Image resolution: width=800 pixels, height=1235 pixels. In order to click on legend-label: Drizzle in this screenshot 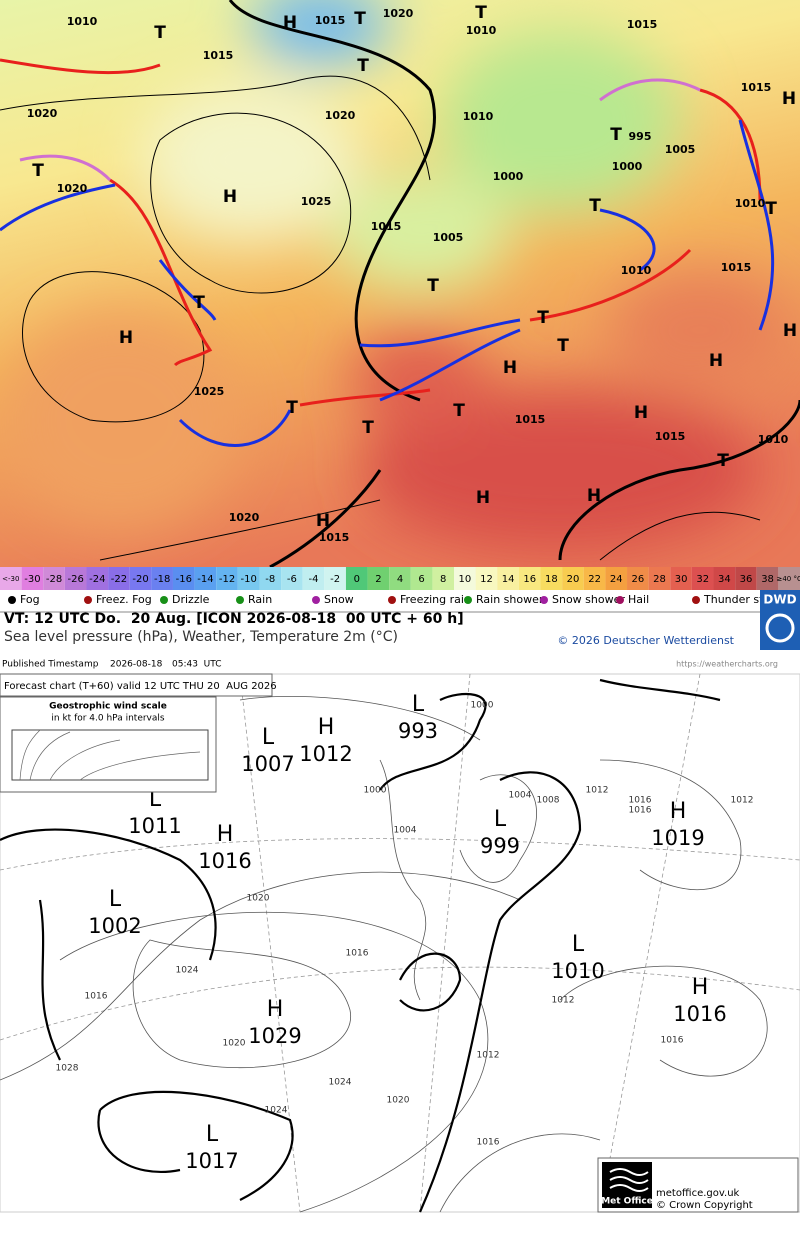, I will do `click(191, 599)`.